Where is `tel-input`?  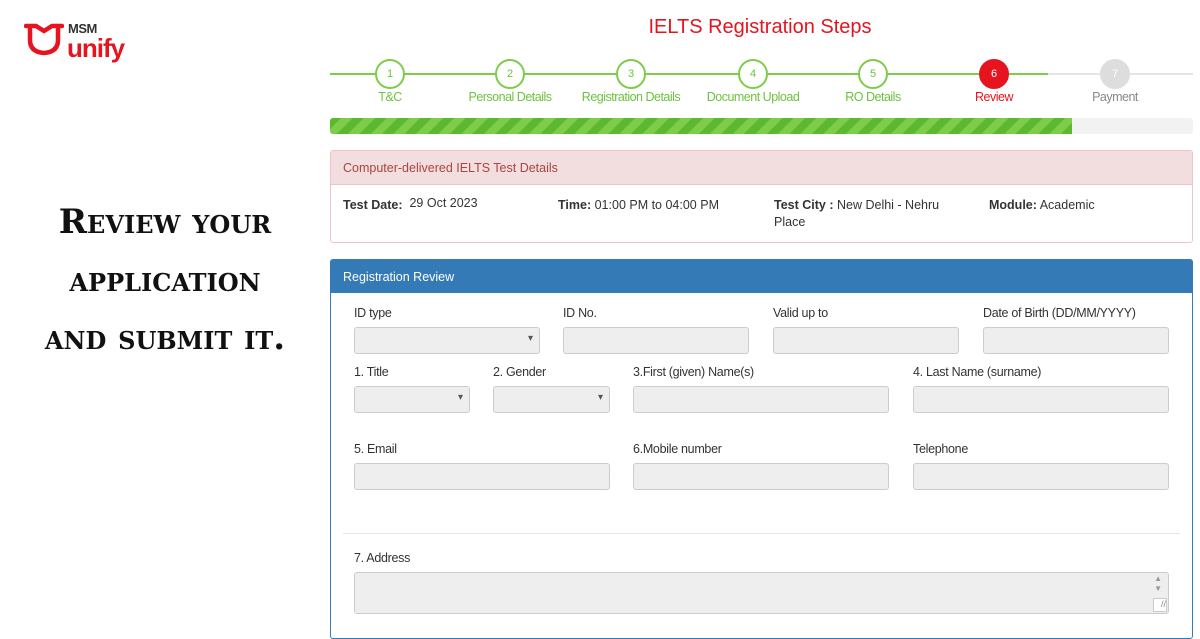
tel-input is located at coordinates (1041, 476).